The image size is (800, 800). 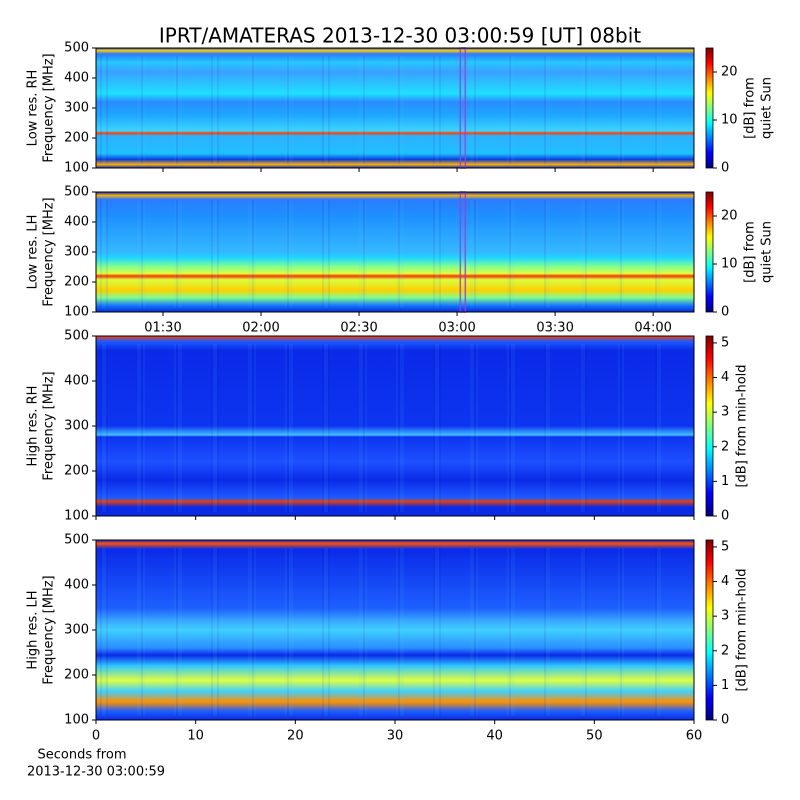 I want to click on x-tick-label: 02:30, so click(x=358, y=328).